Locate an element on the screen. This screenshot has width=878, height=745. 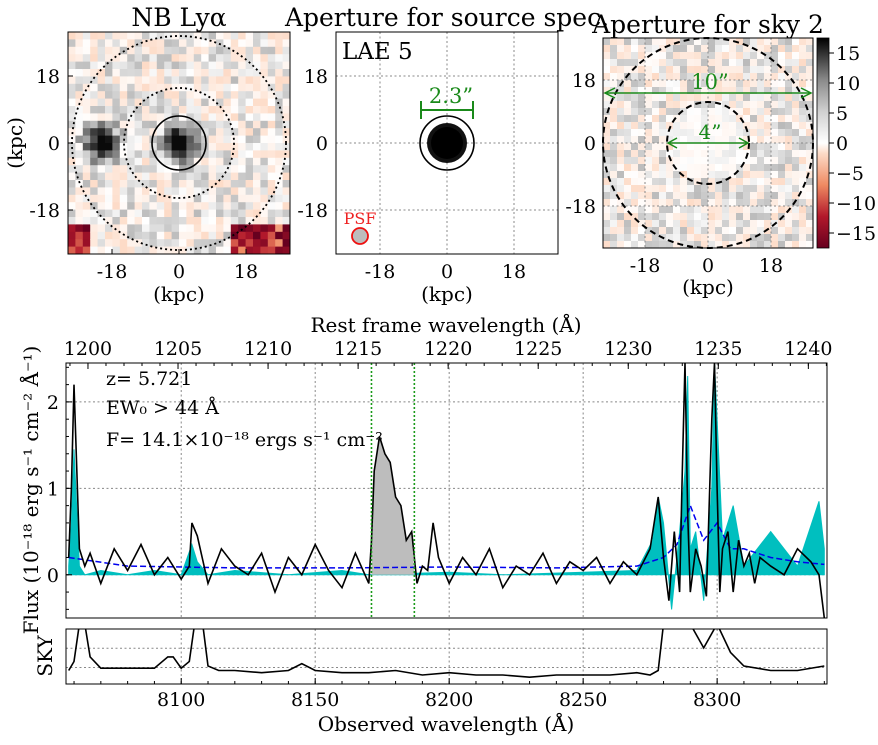
lya-line-region is located at coordinates (393, 505).